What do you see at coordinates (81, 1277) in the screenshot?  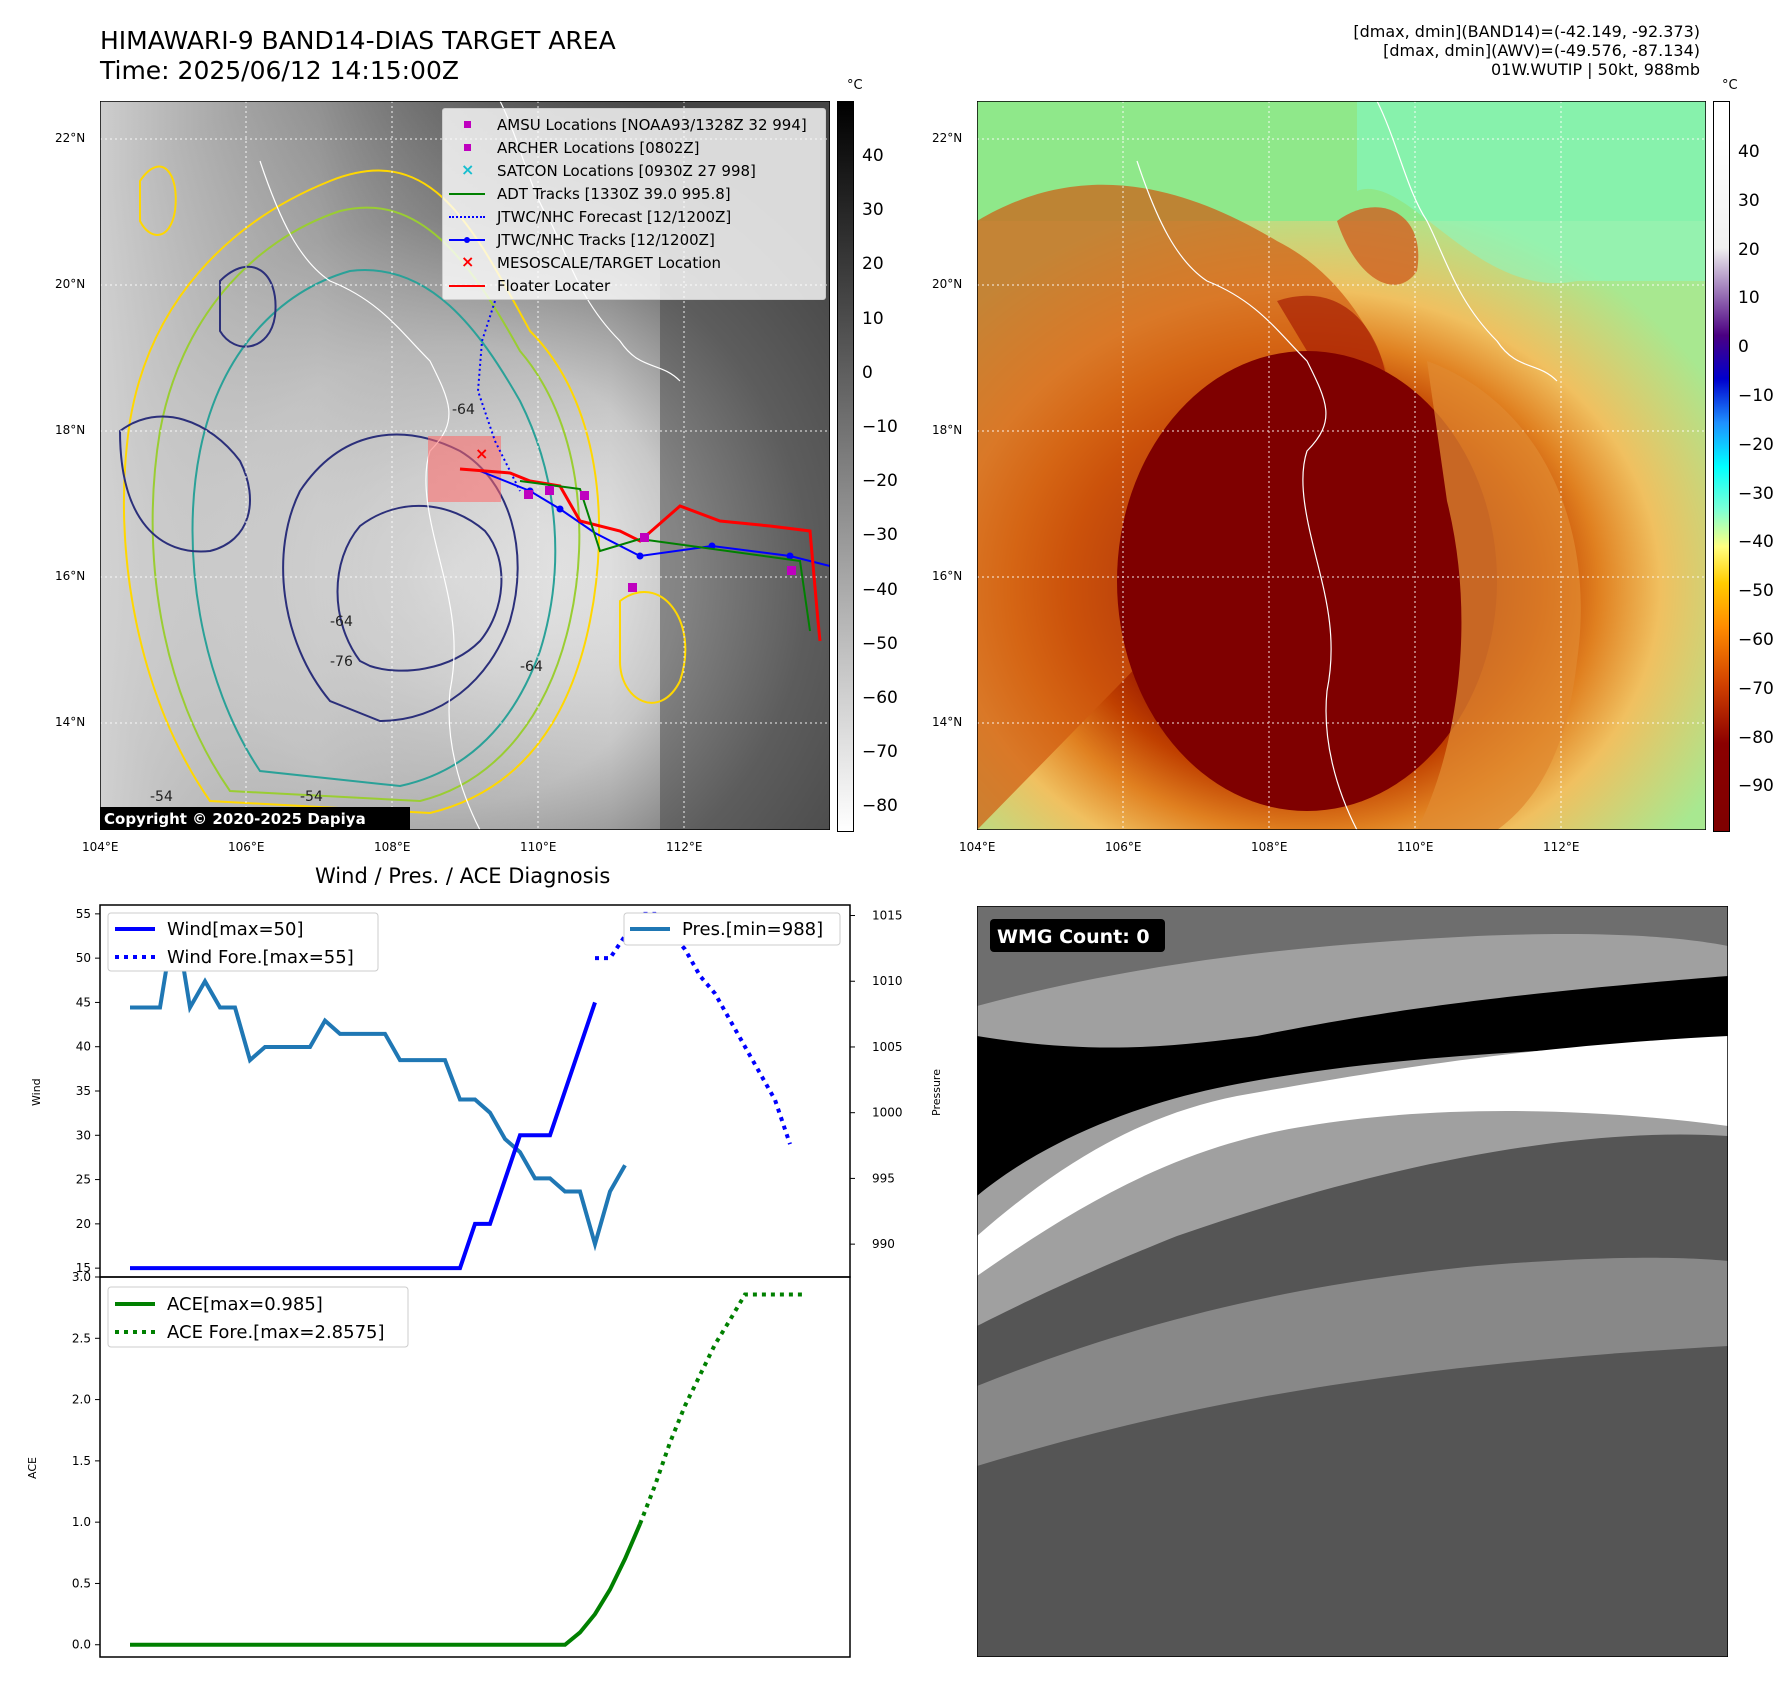 I see `y-tick-label: 3.0` at bounding box center [81, 1277].